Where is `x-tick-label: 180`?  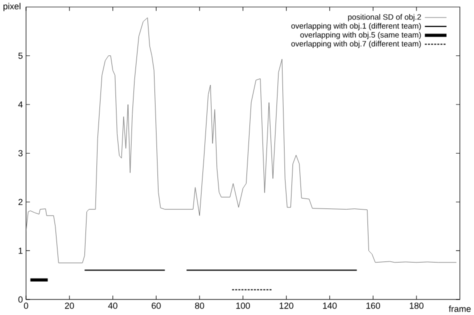 x-tick-label: 180 is located at coordinates (417, 305).